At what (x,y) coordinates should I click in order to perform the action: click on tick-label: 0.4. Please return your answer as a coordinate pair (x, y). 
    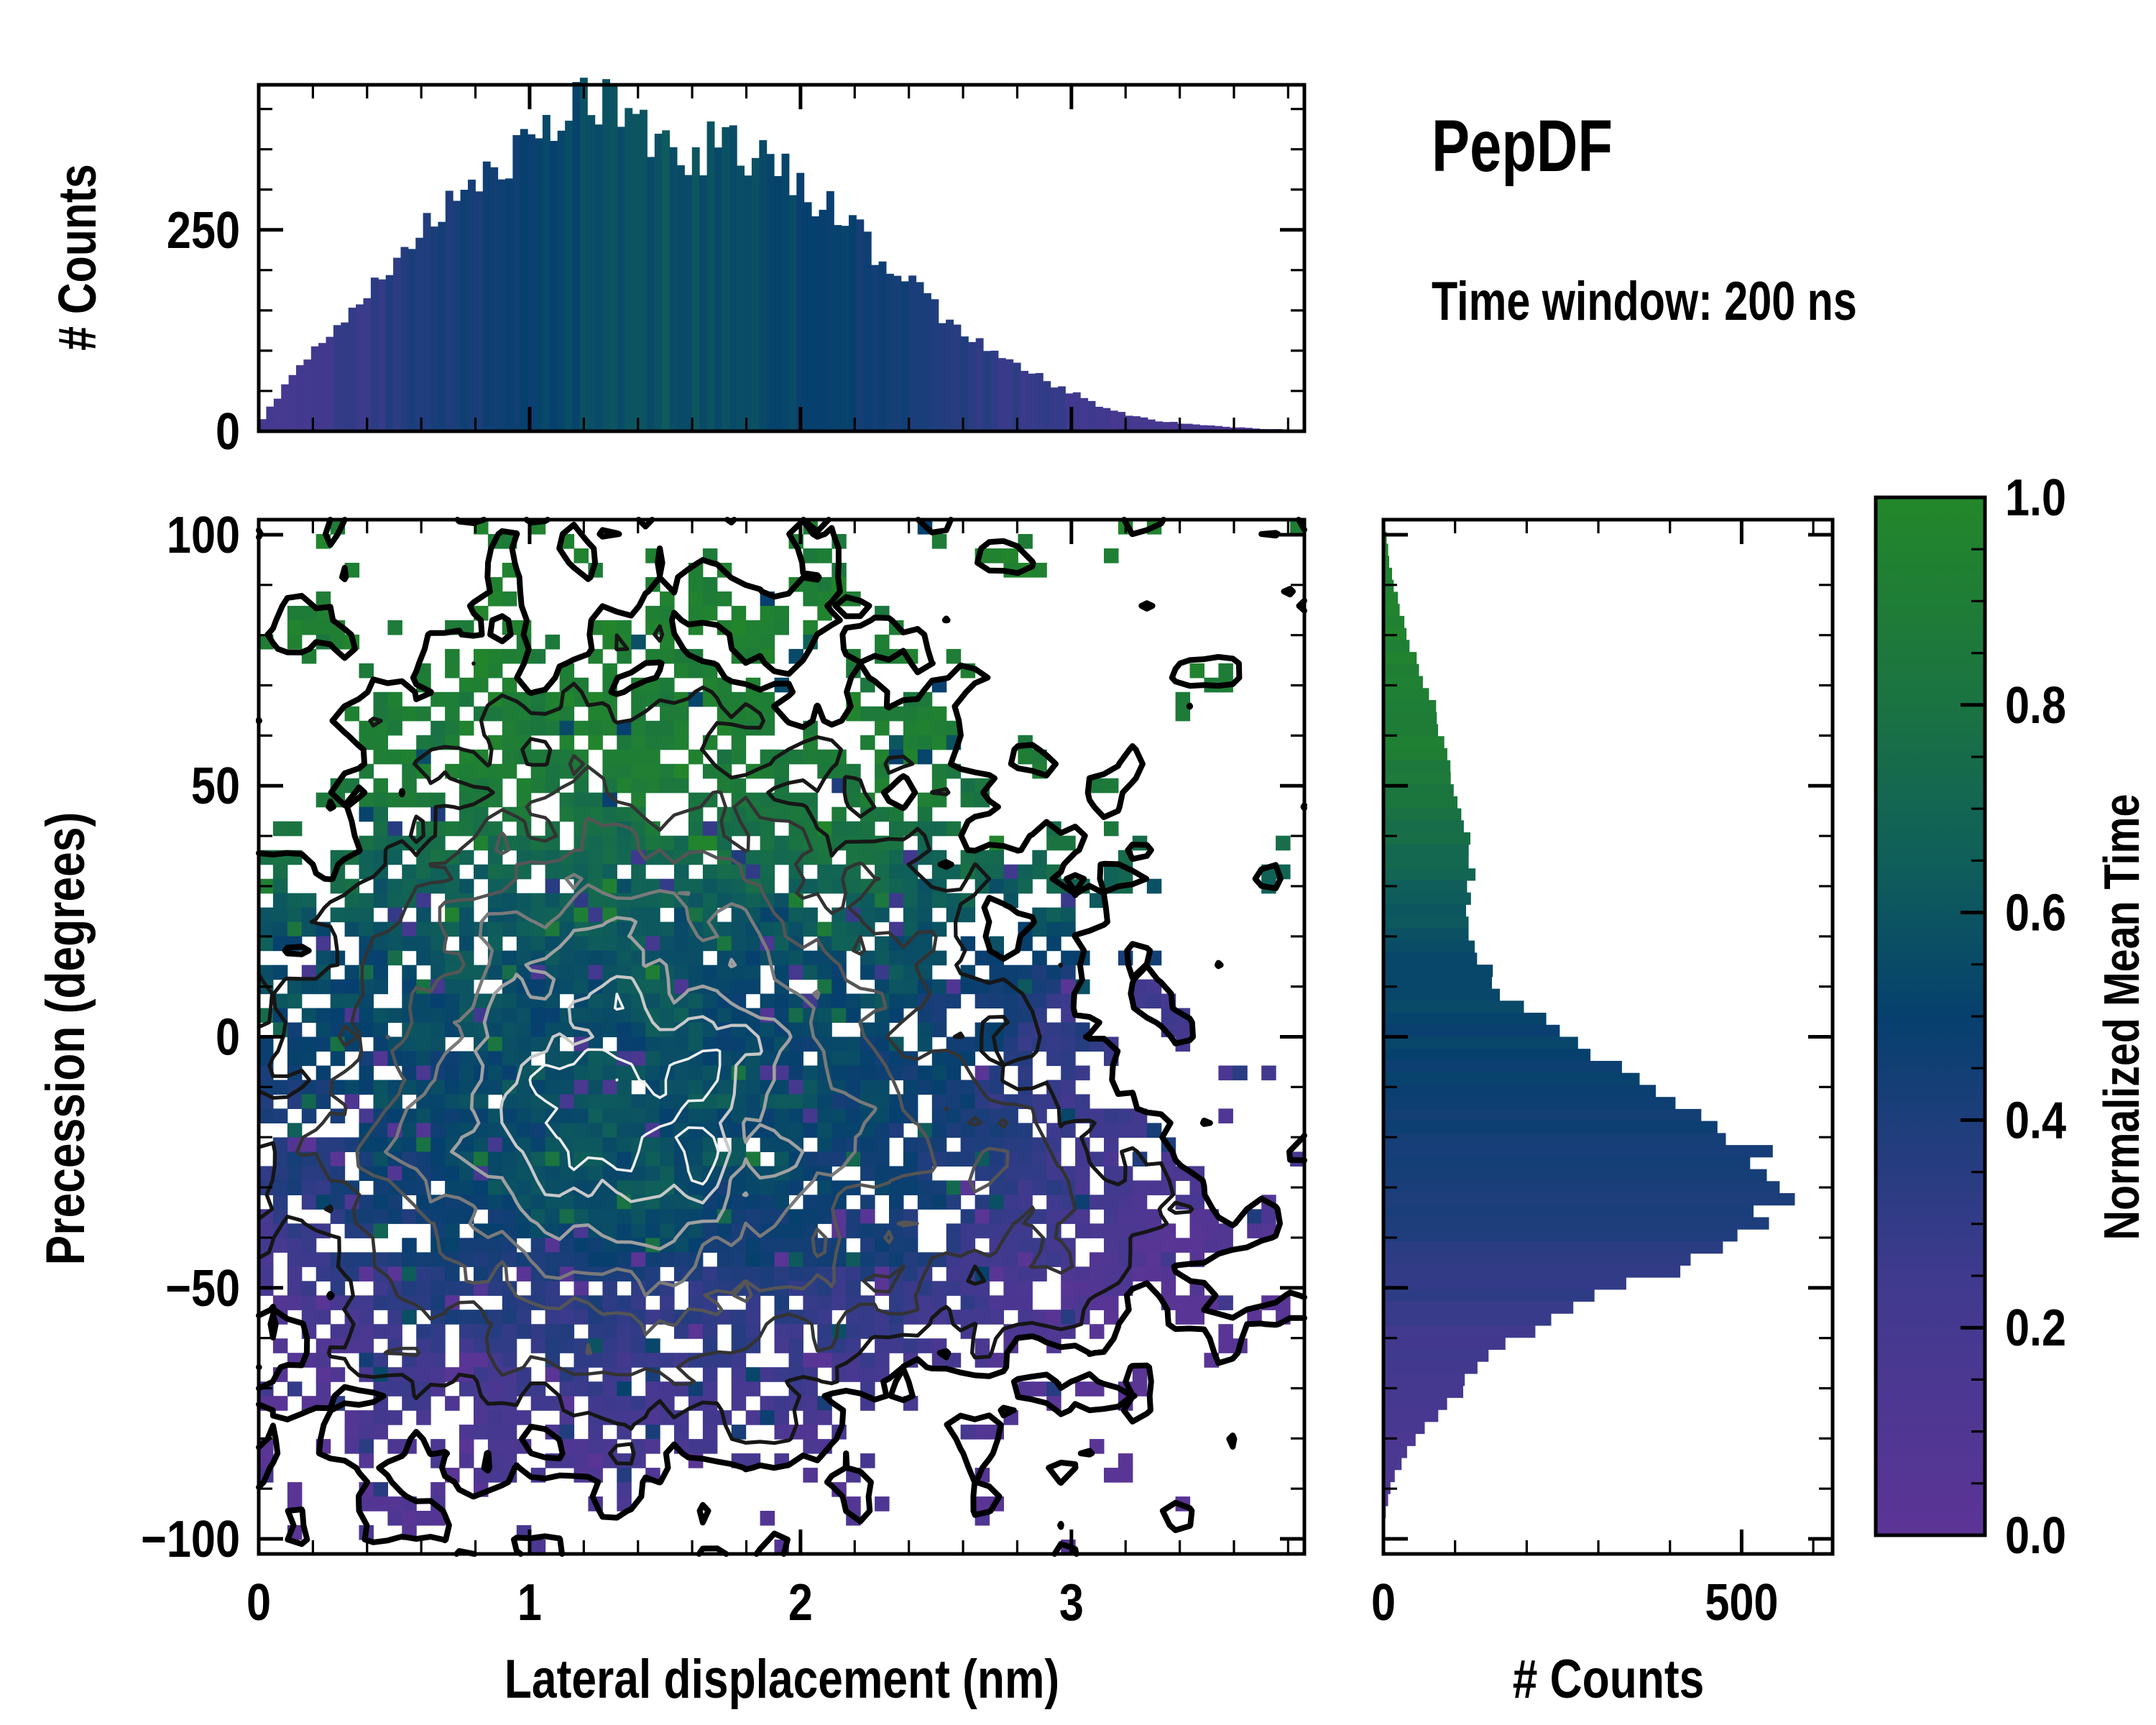
    Looking at the image, I should click on (2036, 1121).